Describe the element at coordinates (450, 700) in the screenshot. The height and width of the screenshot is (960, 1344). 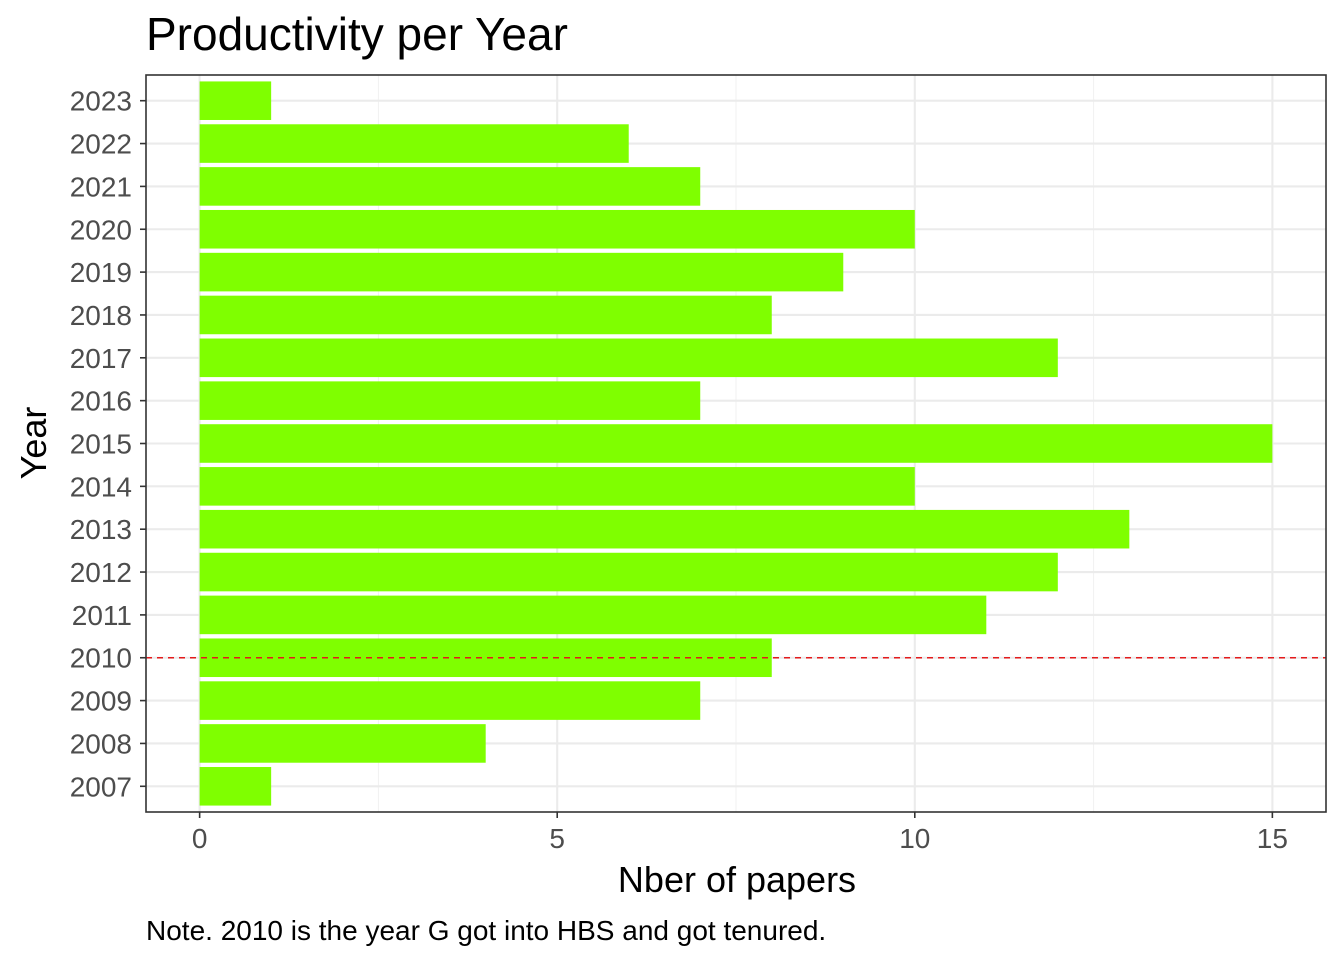
I see `bar-2009` at that location.